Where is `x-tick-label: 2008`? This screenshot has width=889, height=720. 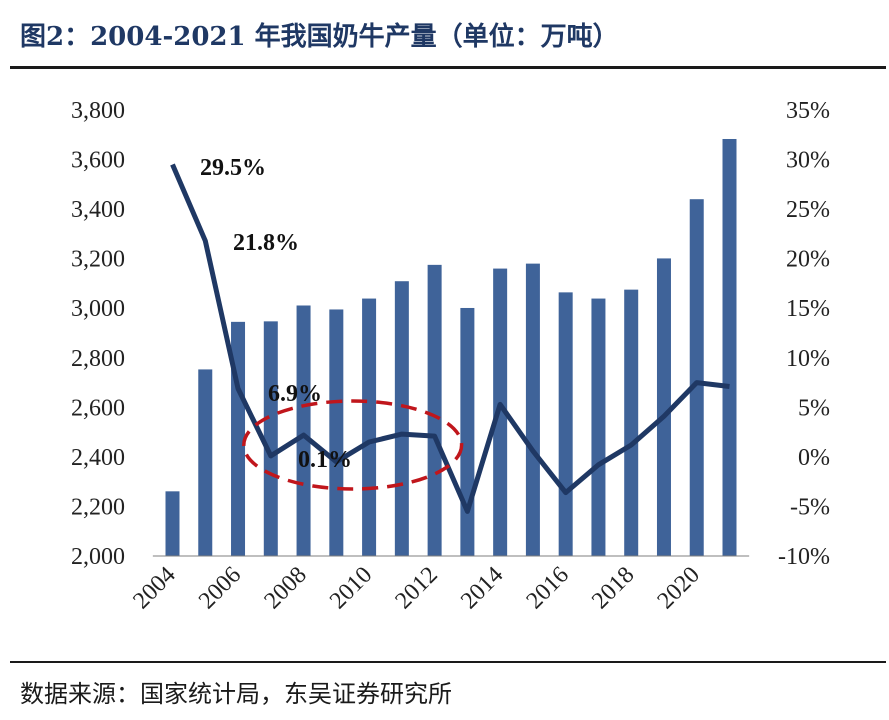
x-tick-label: 2008 is located at coordinates (285, 588).